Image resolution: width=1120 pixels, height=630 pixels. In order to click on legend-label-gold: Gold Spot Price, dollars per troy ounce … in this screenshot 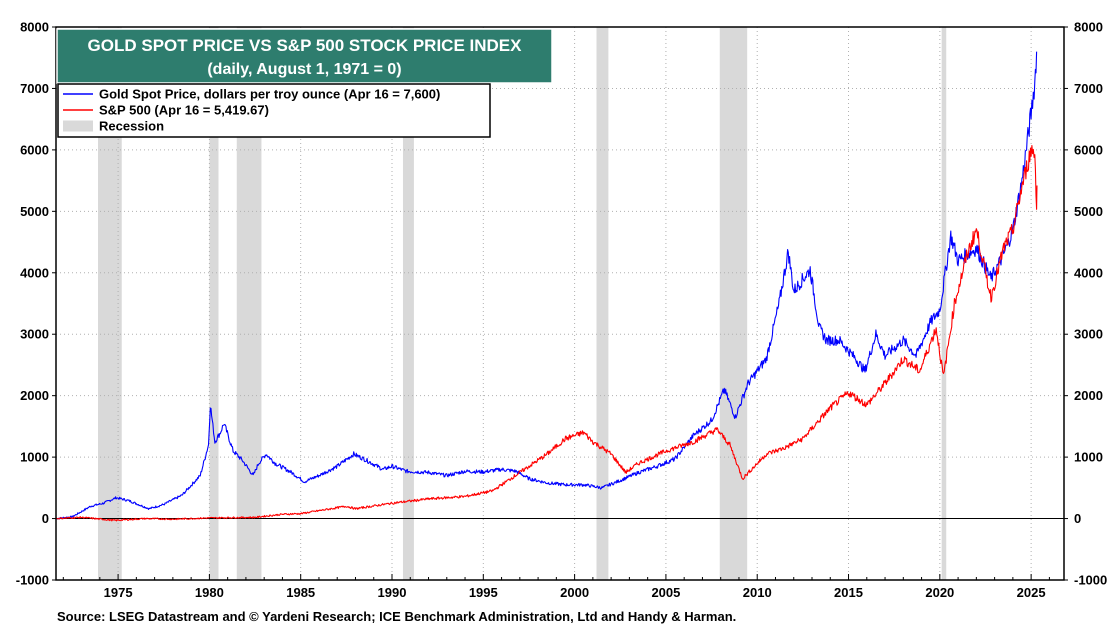, I will do `click(269, 94)`.